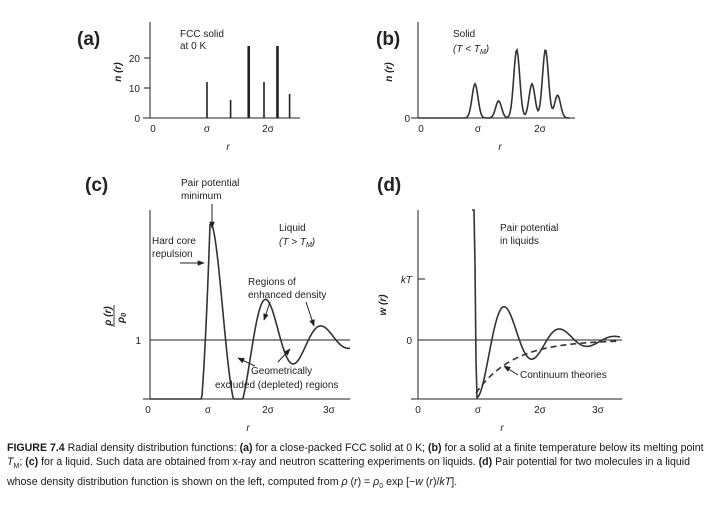 The width and height of the screenshot is (708, 517). What do you see at coordinates (248, 82) in the screenshot?
I see `panel-a-bars` at bounding box center [248, 82].